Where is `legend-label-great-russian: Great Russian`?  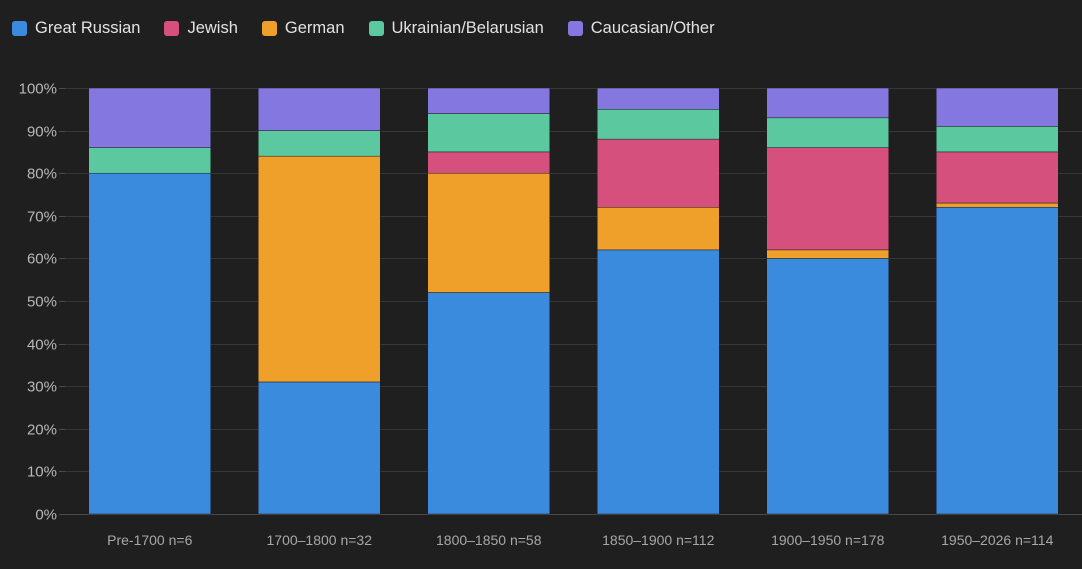 legend-label-great-russian: Great Russian is located at coordinates (88, 27).